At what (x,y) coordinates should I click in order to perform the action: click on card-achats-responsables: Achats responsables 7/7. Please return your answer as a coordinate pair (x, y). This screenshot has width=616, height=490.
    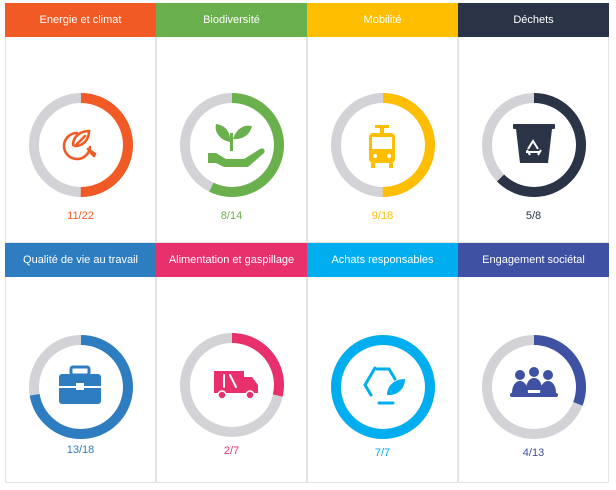
    Looking at the image, I should click on (382, 363).